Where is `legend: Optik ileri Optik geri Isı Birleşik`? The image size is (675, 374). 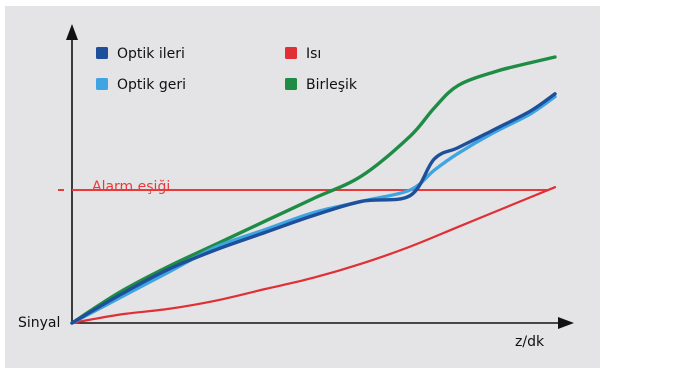
legend: Optik ileri Optik geri Isı Birleşik is located at coordinates (227, 69).